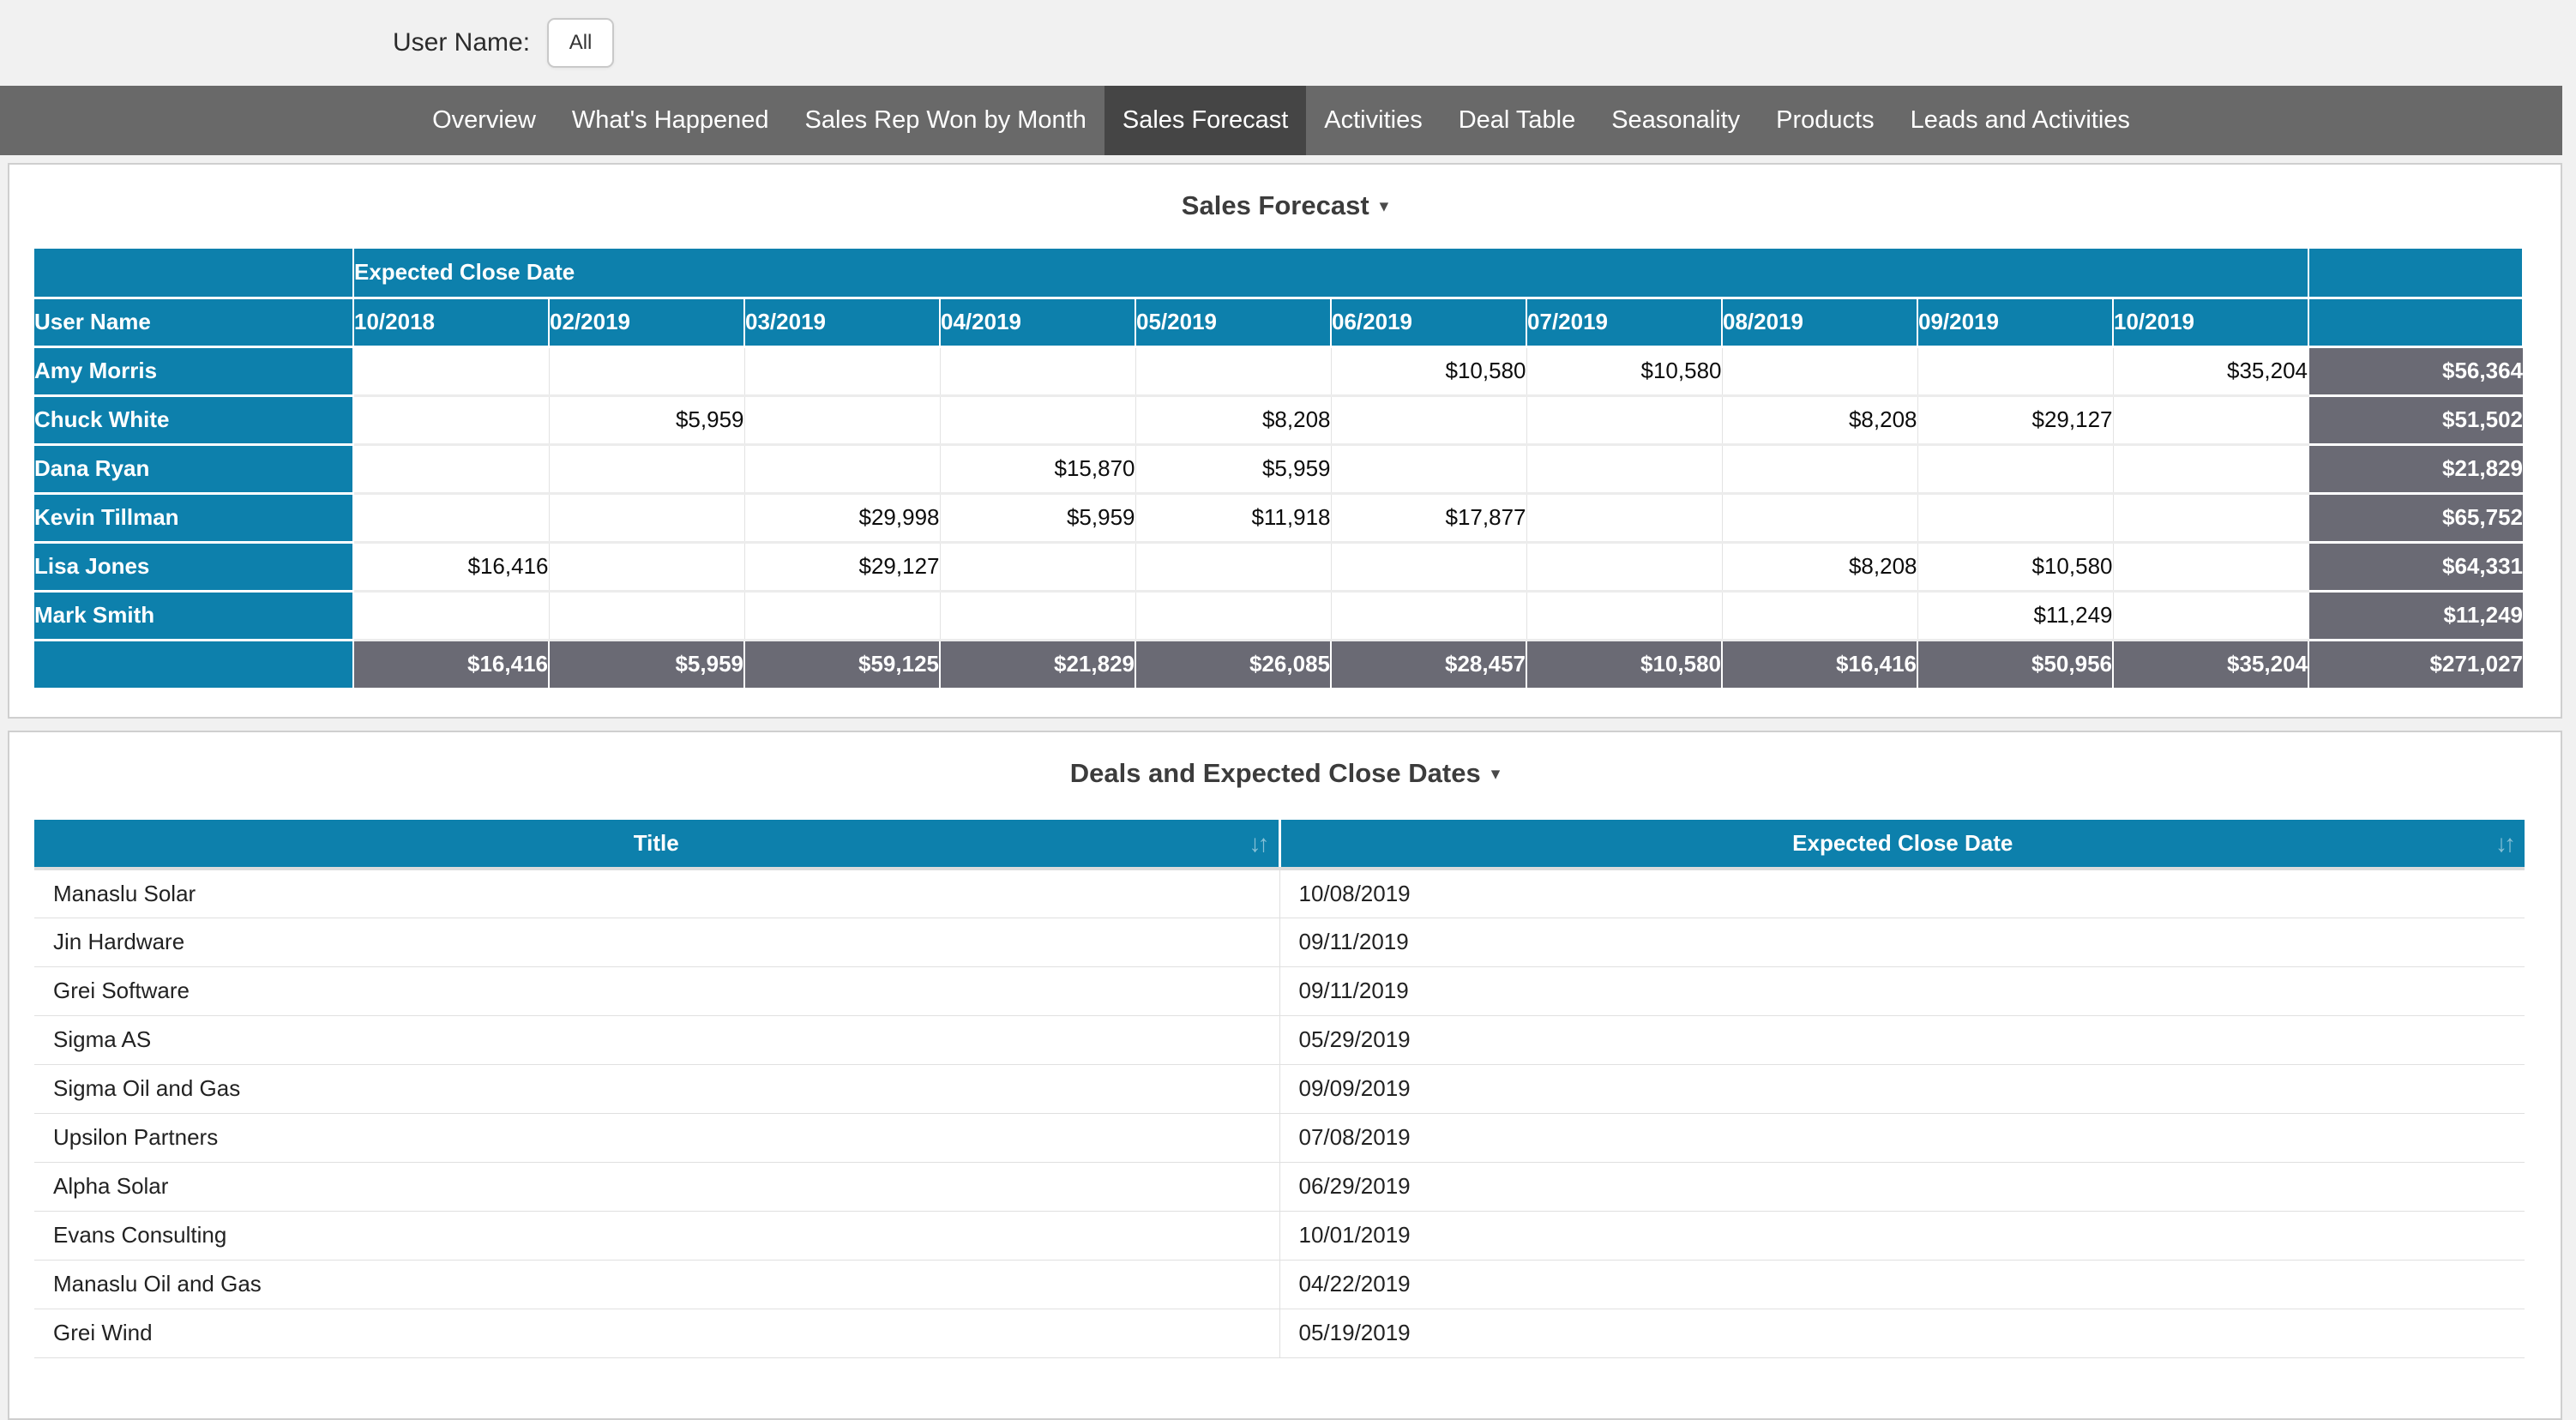  I want to click on pivot-title: Sales Forecast, so click(1275, 205).